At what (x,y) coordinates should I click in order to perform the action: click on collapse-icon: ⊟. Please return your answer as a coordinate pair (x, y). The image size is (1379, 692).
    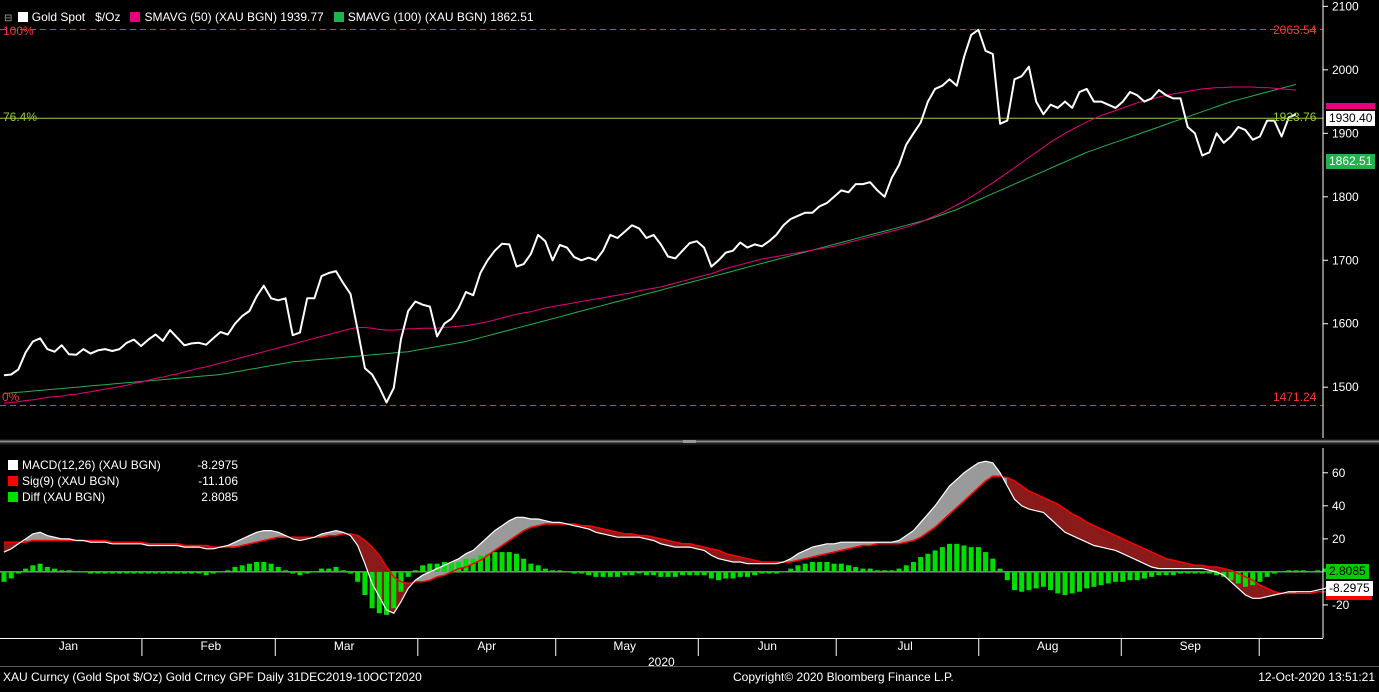
    Looking at the image, I should click on (8, 18).